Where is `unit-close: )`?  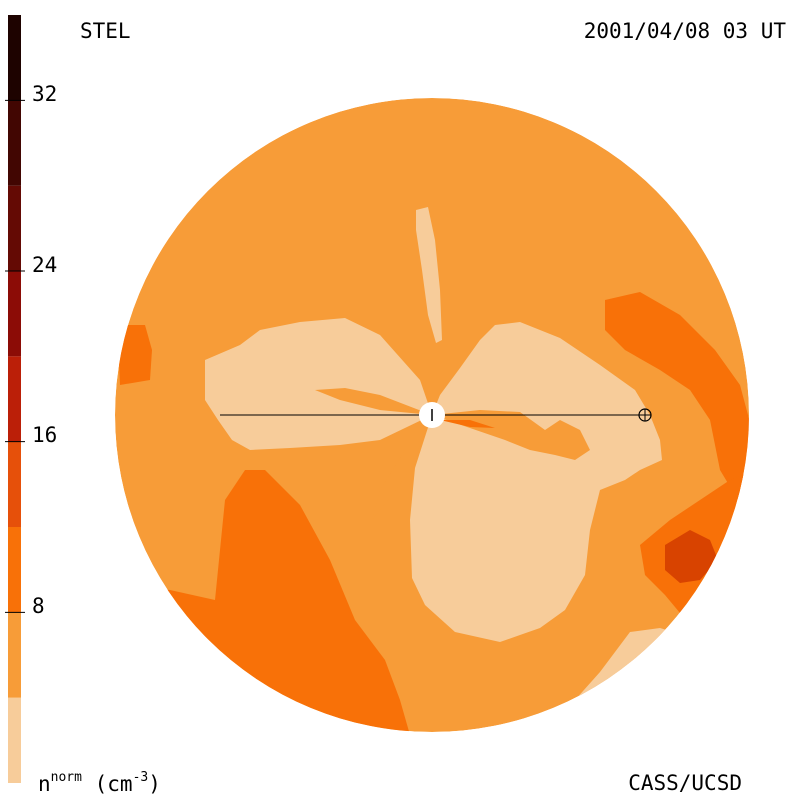
unit-close: ) is located at coordinates (154, 784).